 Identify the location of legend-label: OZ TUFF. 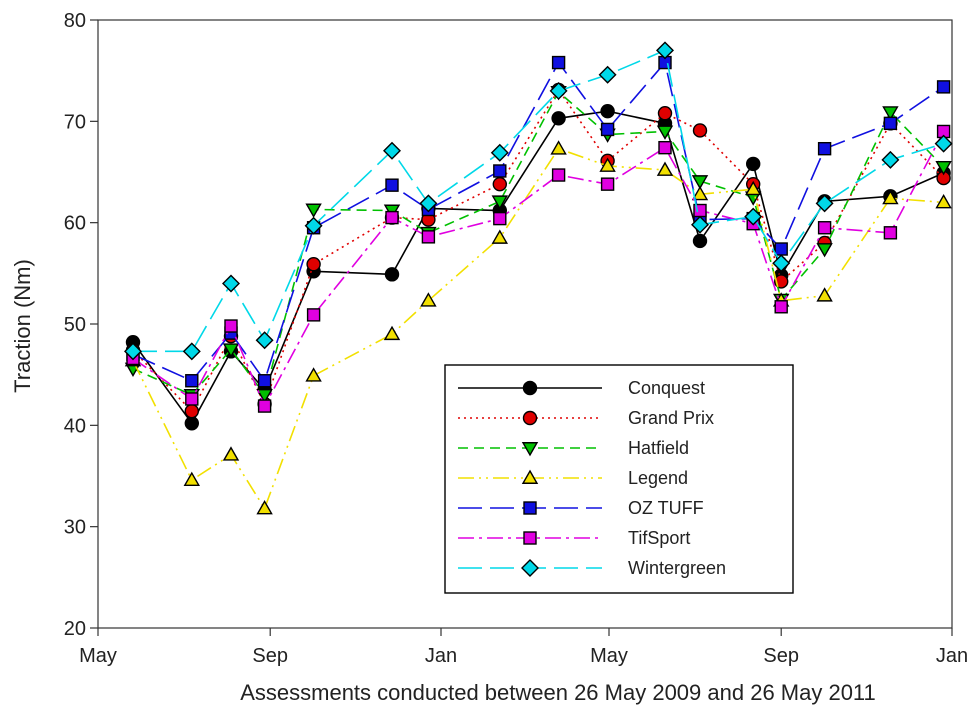
(666, 508).